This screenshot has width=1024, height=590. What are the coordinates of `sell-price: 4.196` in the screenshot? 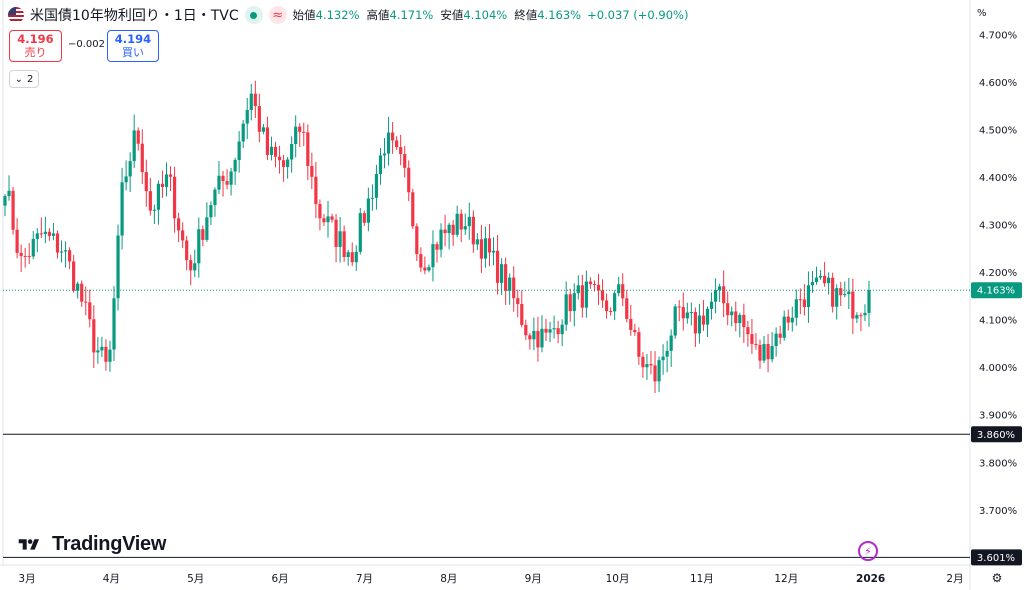 It's located at (35, 39).